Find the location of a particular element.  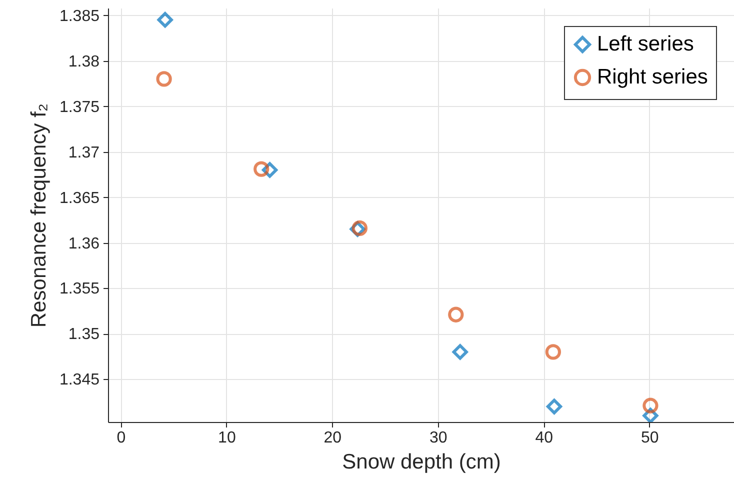

y-tick-label: 1.355 is located at coordinates (79, 289).